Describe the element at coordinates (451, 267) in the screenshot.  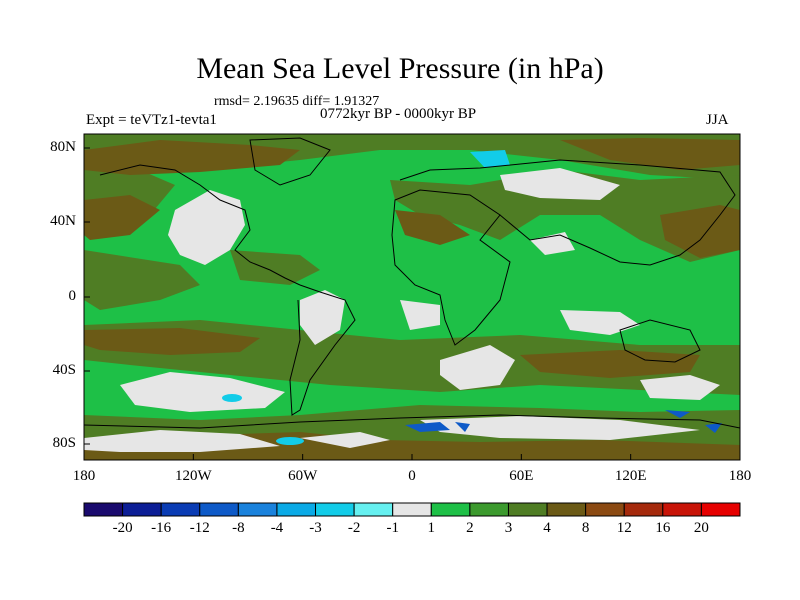
I see `africa-coast` at that location.